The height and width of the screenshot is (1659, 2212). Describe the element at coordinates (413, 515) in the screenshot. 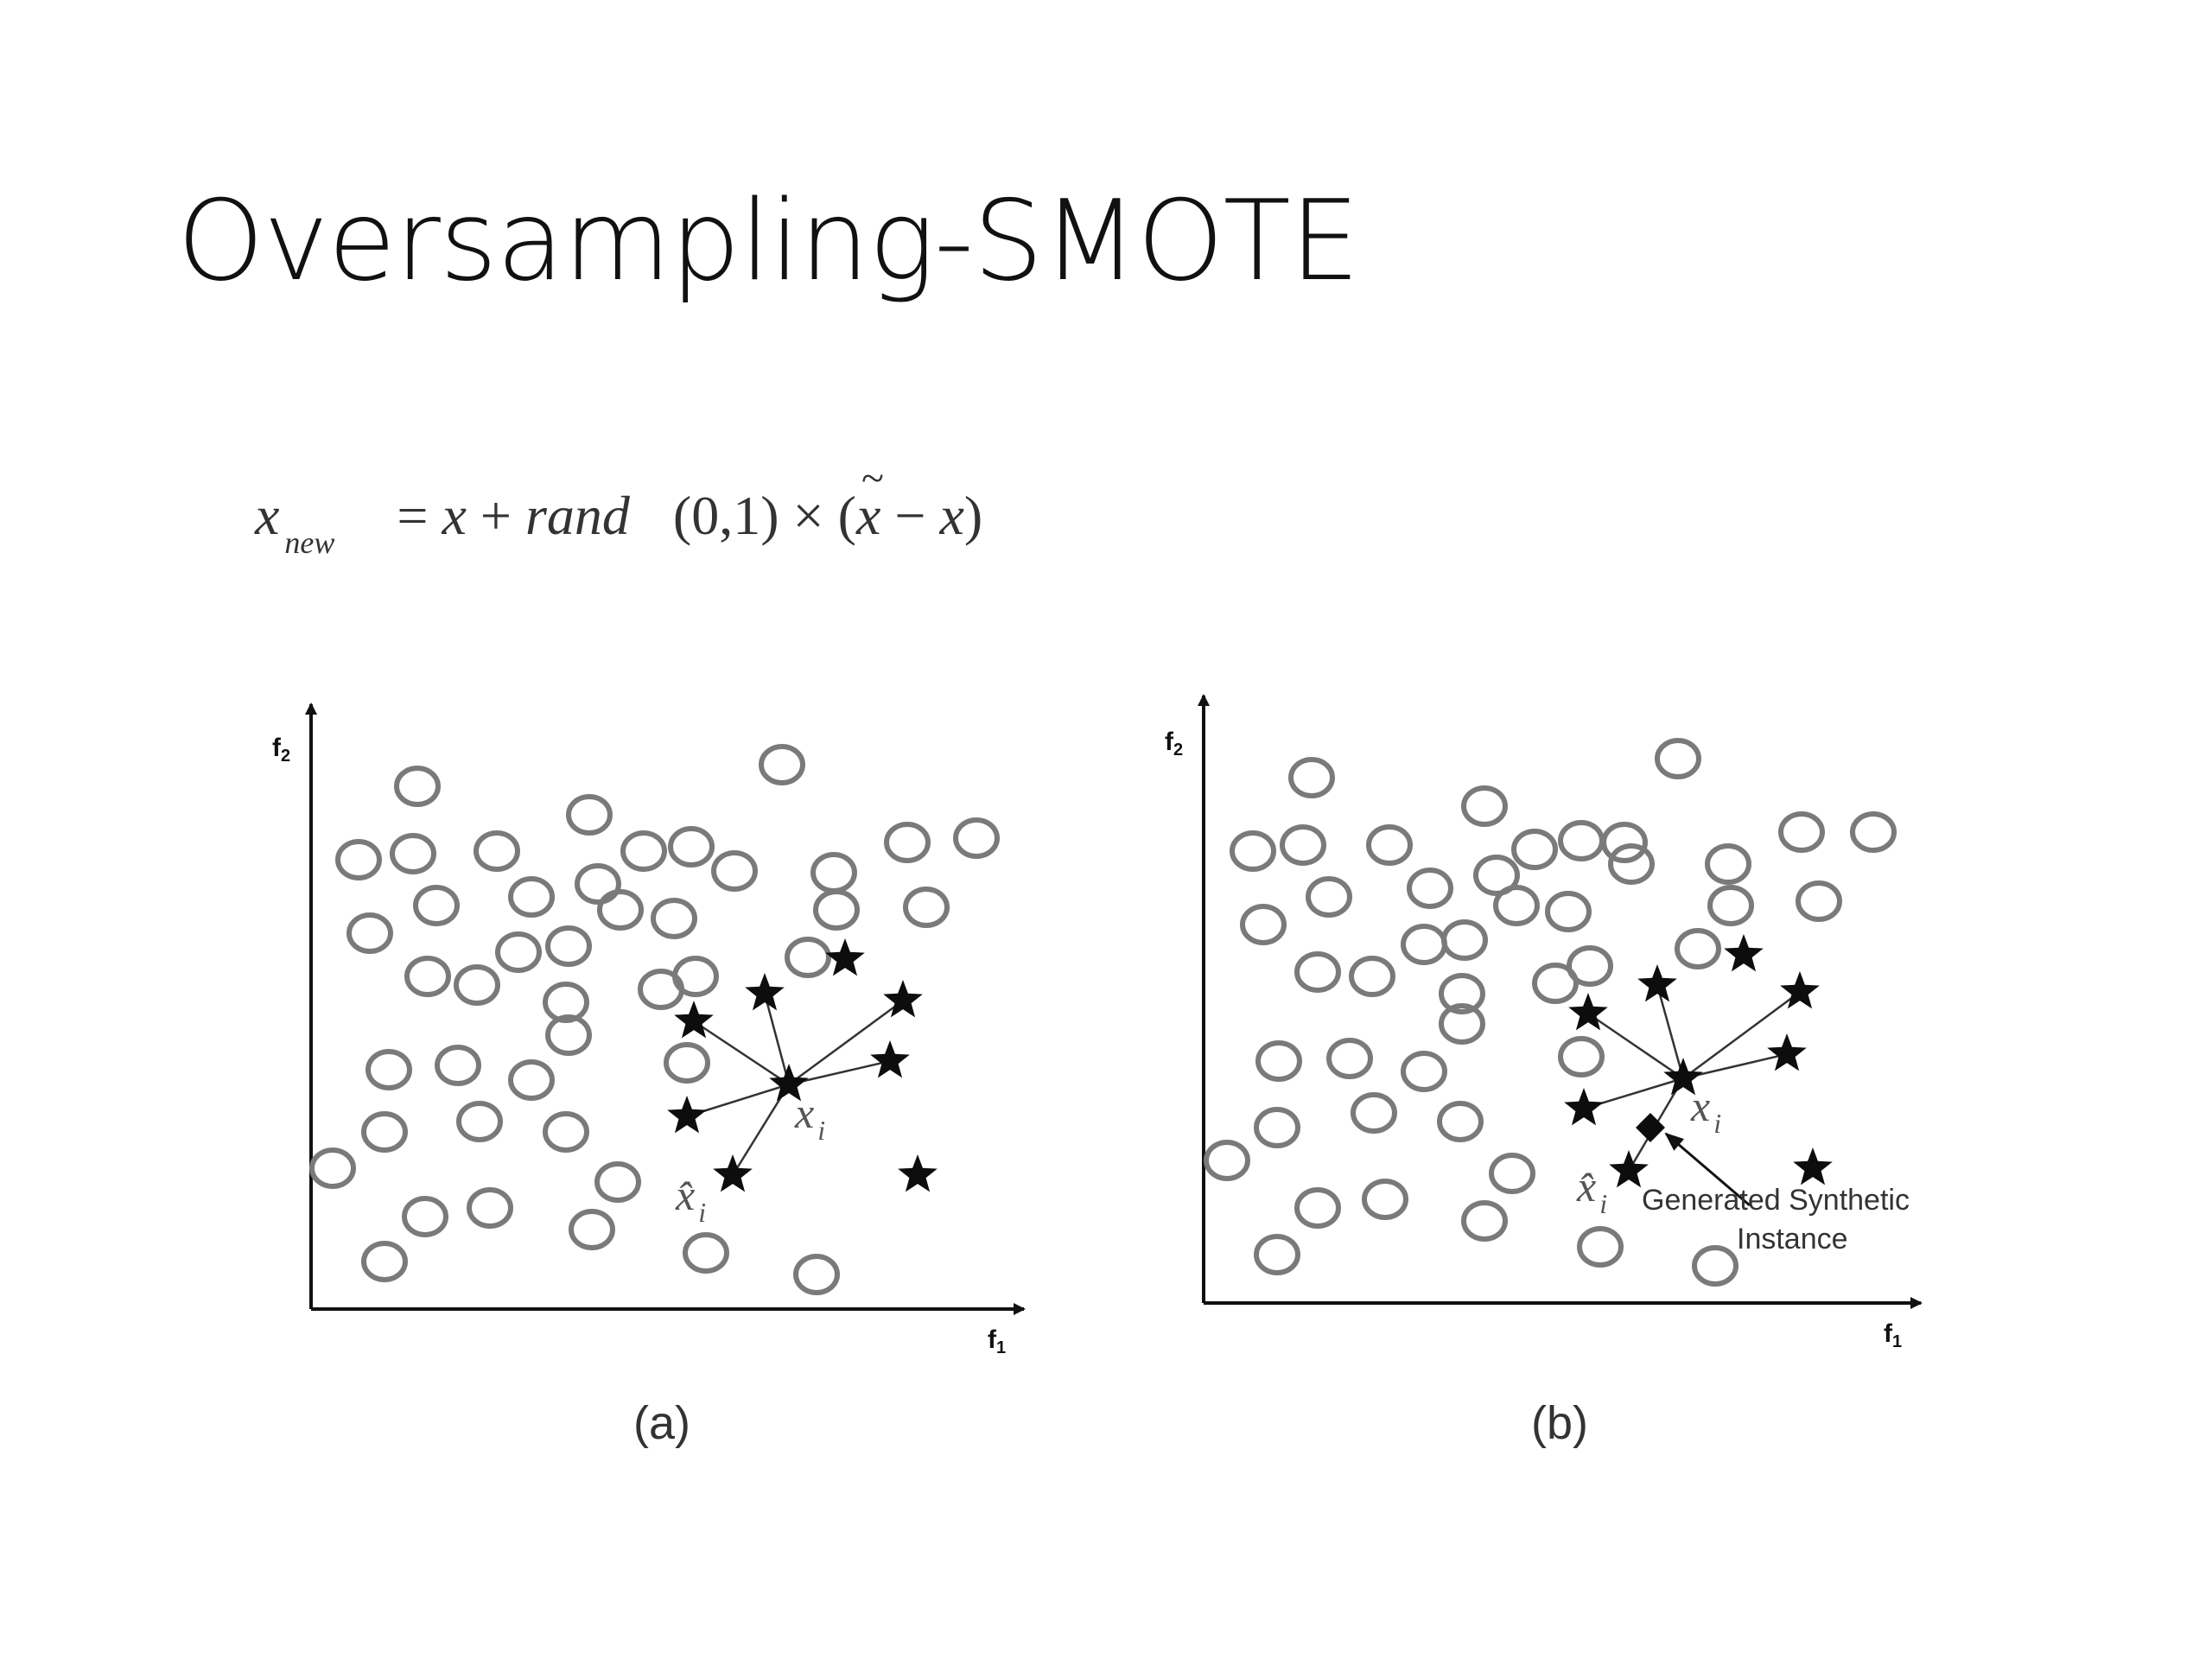

I see `formula-equals: =` at that location.